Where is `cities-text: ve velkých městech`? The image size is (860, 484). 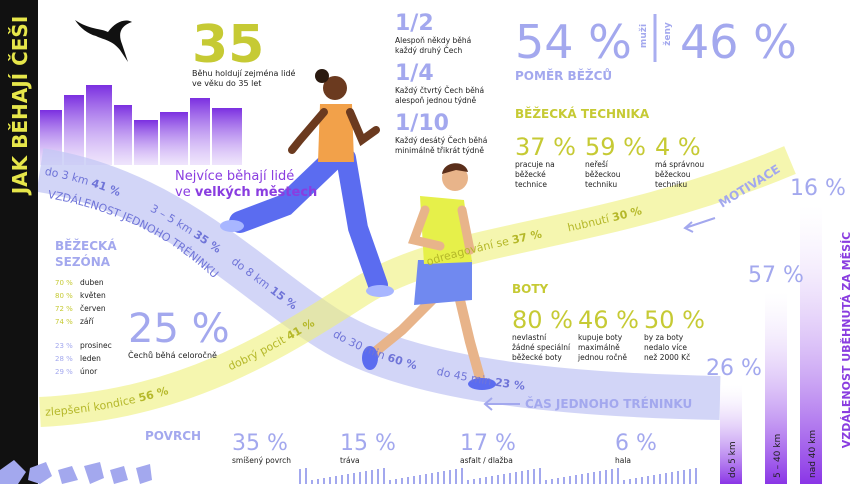
cities-text: ve velkých městech is located at coordinates (246, 192).